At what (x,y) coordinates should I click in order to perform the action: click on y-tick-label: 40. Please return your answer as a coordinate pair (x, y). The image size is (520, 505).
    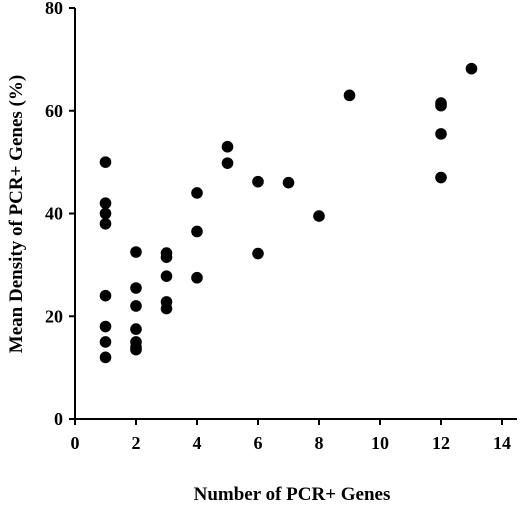
    Looking at the image, I should click on (54, 214).